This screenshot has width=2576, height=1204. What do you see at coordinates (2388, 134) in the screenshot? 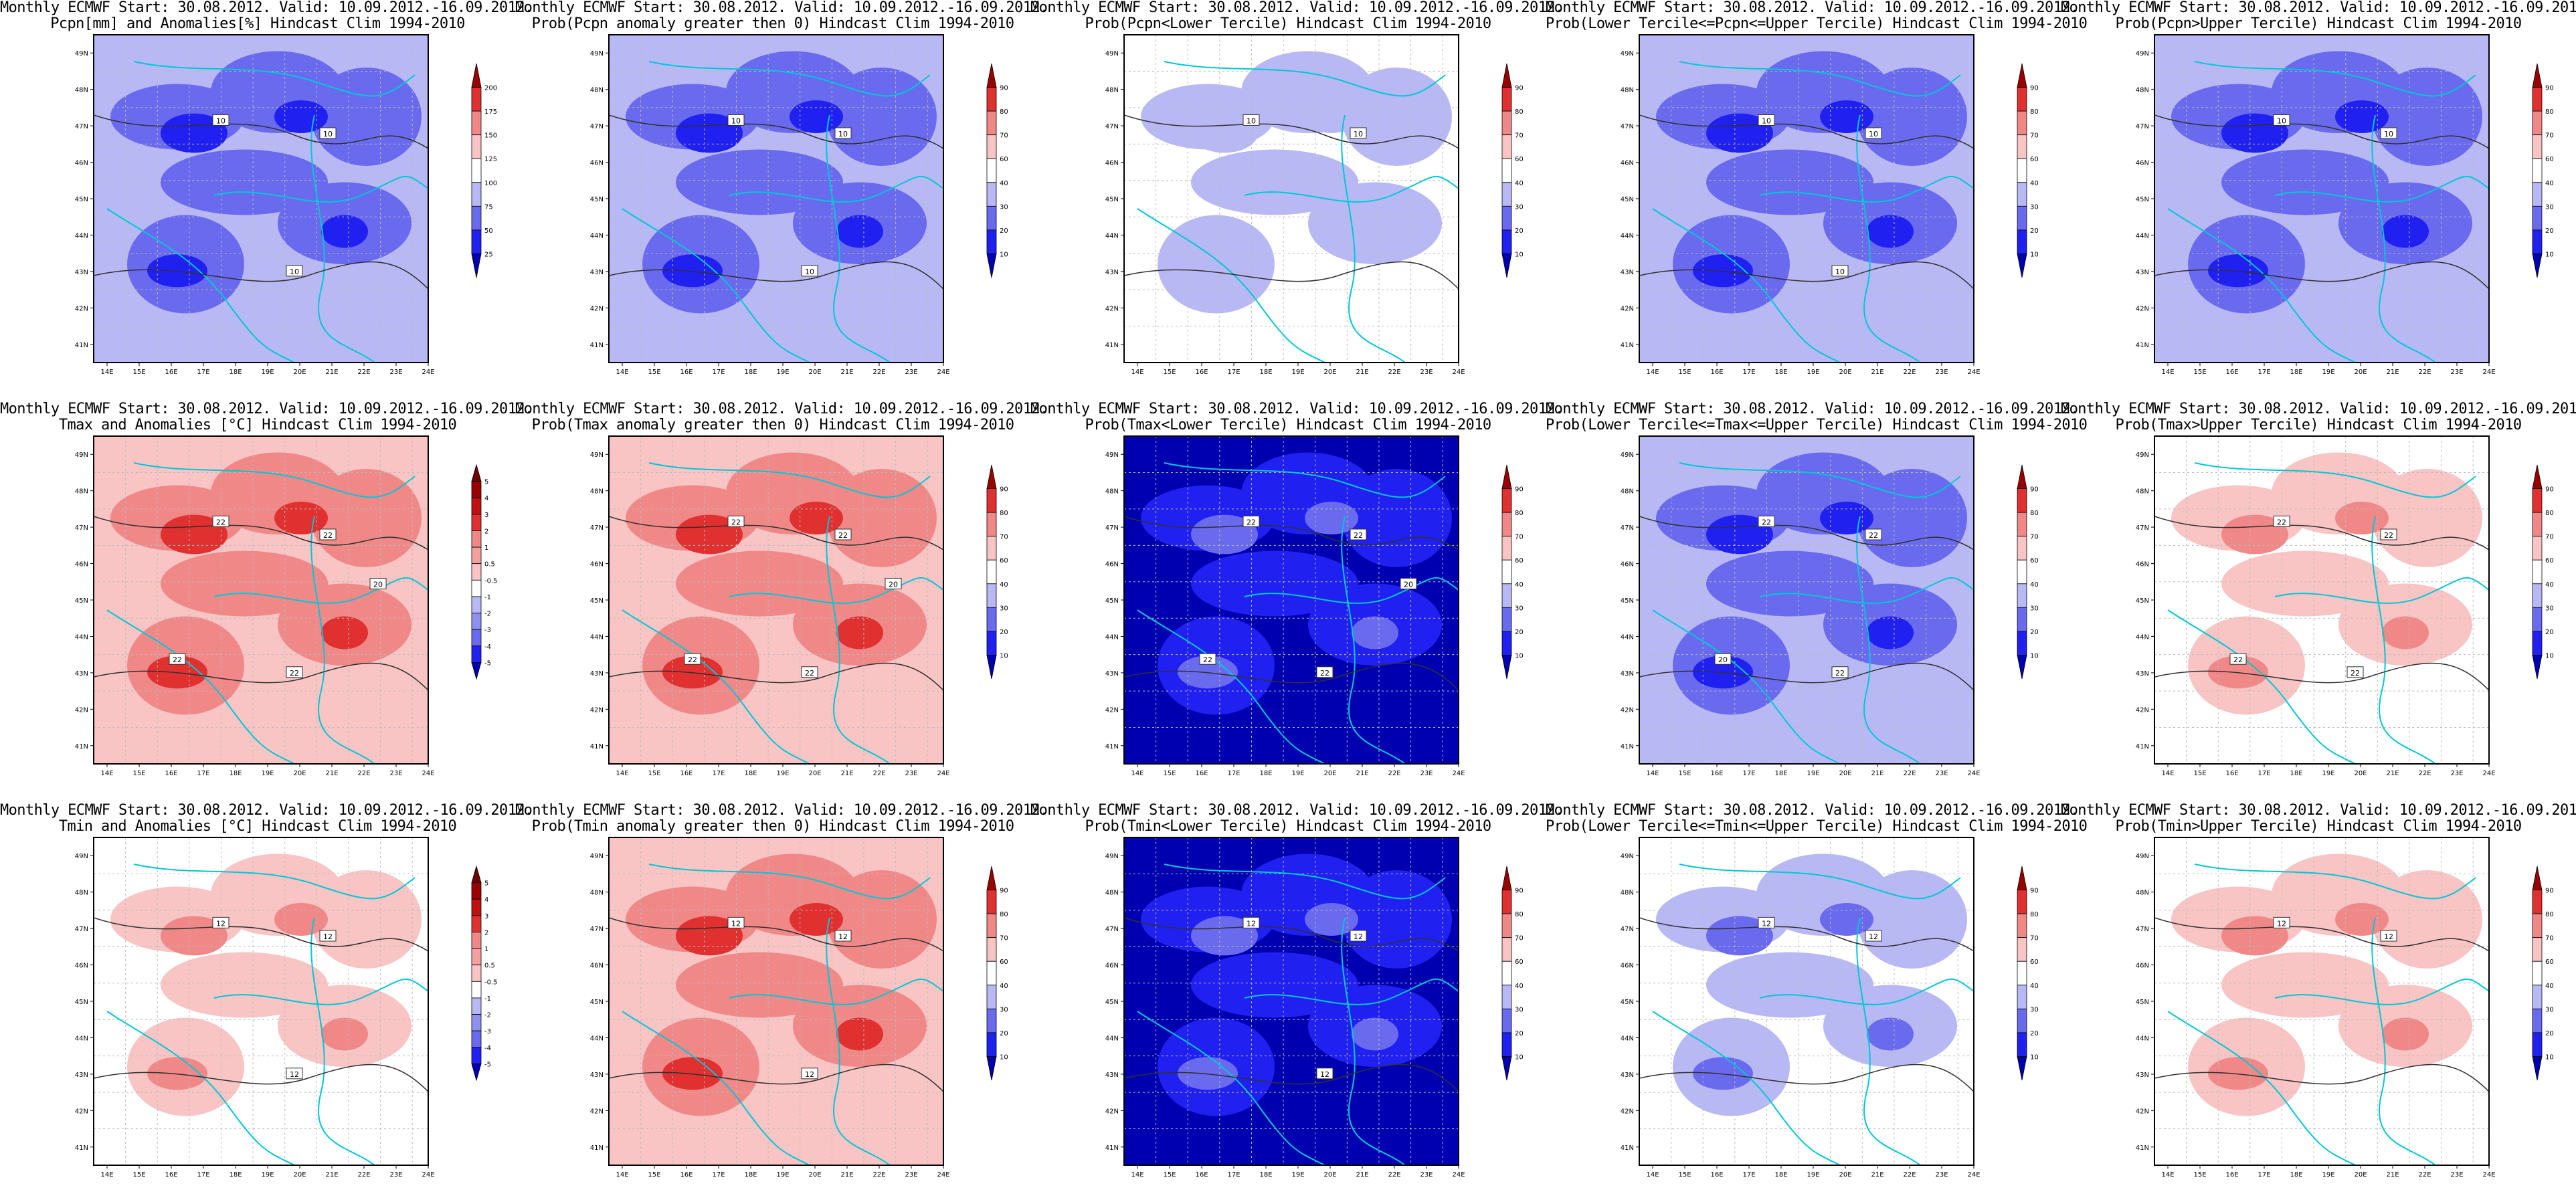
I see `contour-label: 10` at bounding box center [2388, 134].